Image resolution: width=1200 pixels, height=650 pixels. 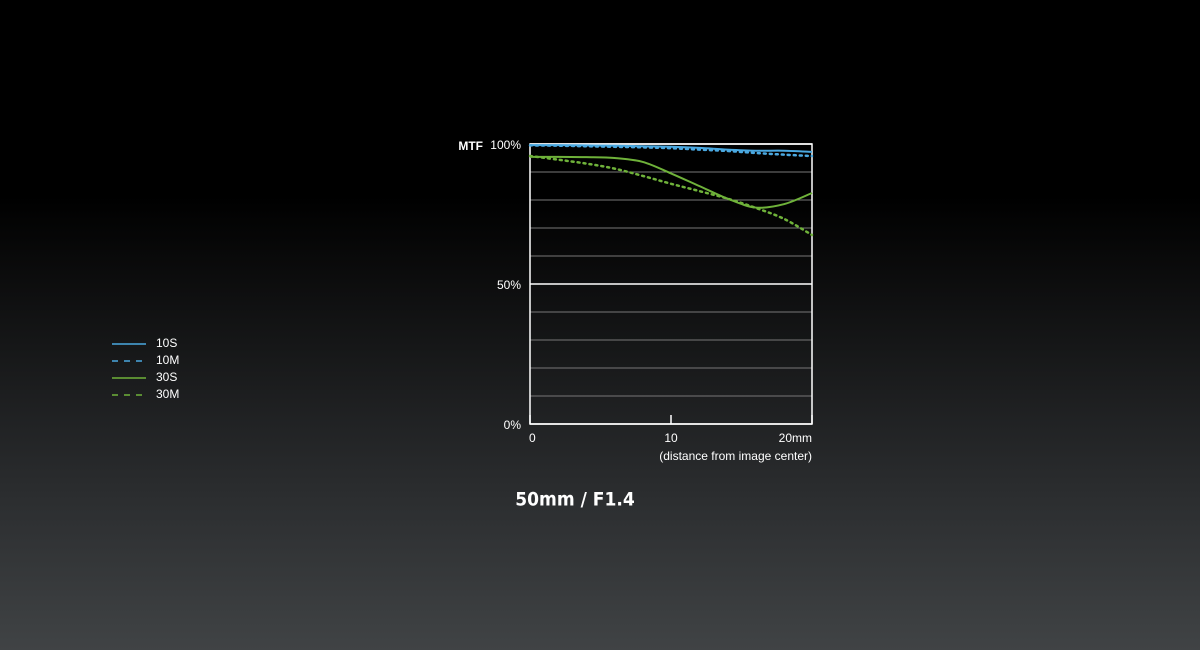 What do you see at coordinates (505, 145) in the screenshot?
I see `y-tick-label: 100%` at bounding box center [505, 145].